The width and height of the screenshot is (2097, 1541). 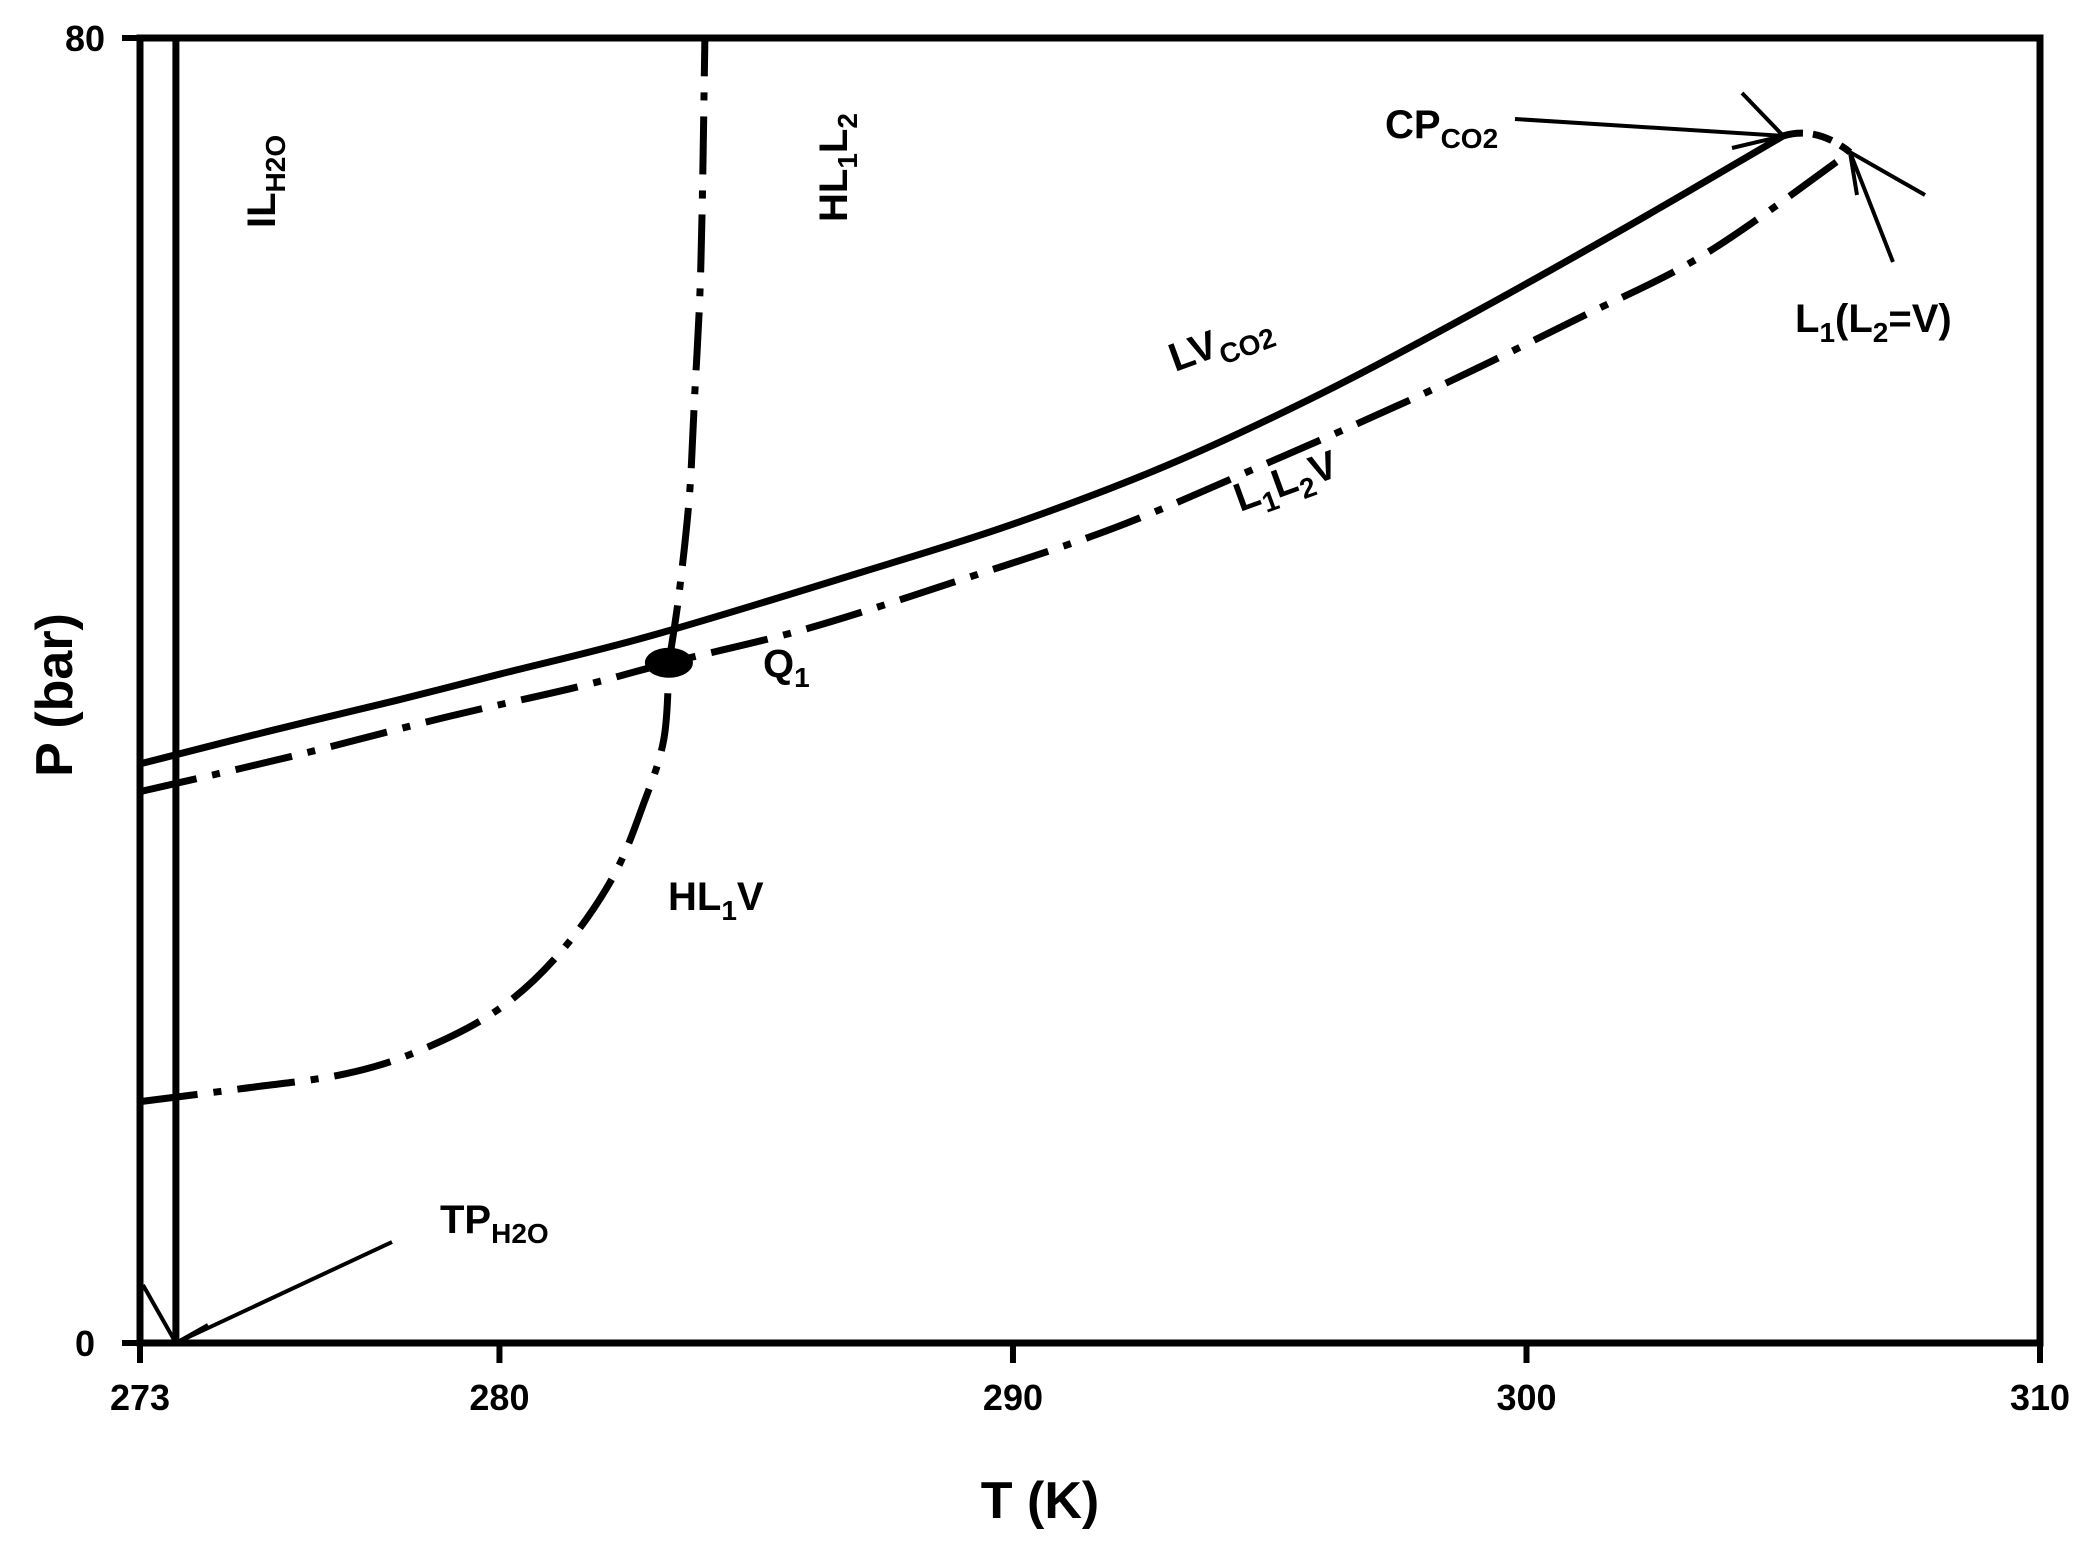 I want to click on label-hl1v-tail: V, so click(x=750, y=897).